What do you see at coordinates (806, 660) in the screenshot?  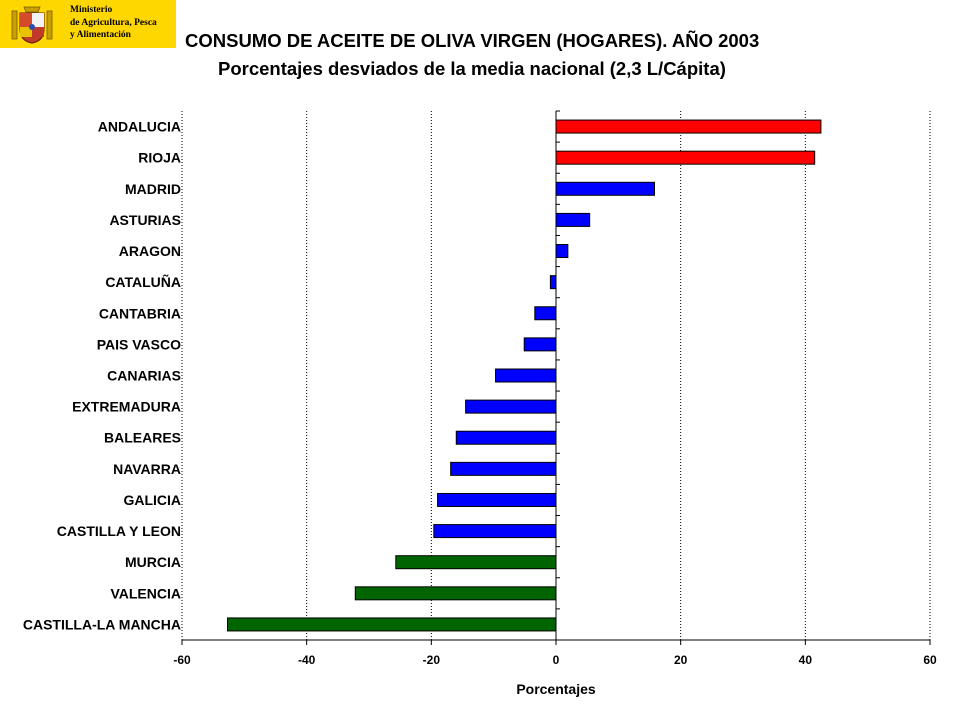 I see `x-tick-label-5: 40` at bounding box center [806, 660].